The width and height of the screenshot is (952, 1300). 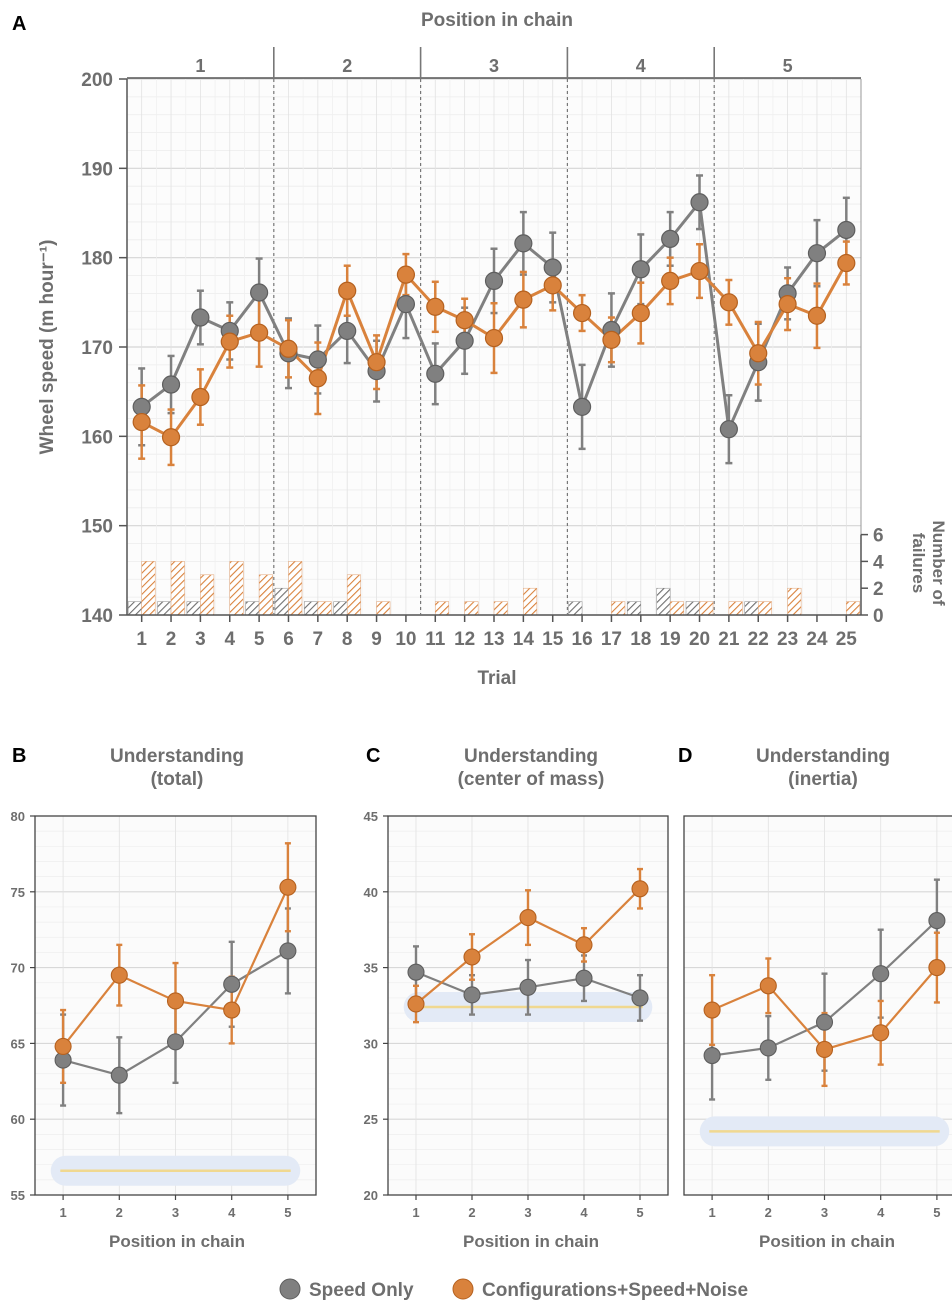 What do you see at coordinates (524, 639) in the screenshot?
I see `panel-a-x-tick-label: 14` at bounding box center [524, 639].